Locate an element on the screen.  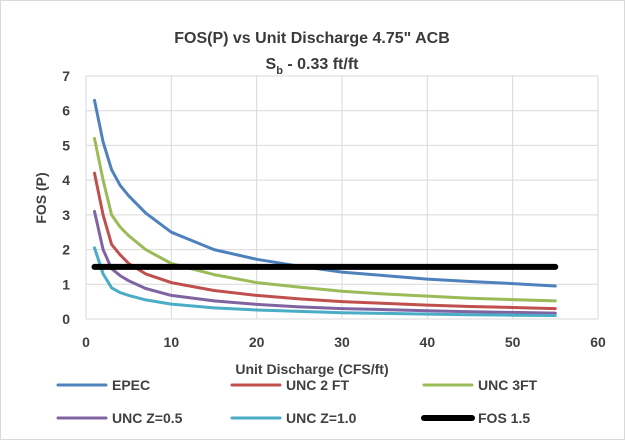
y-axis-title: FOS (P) is located at coordinates (41, 197).